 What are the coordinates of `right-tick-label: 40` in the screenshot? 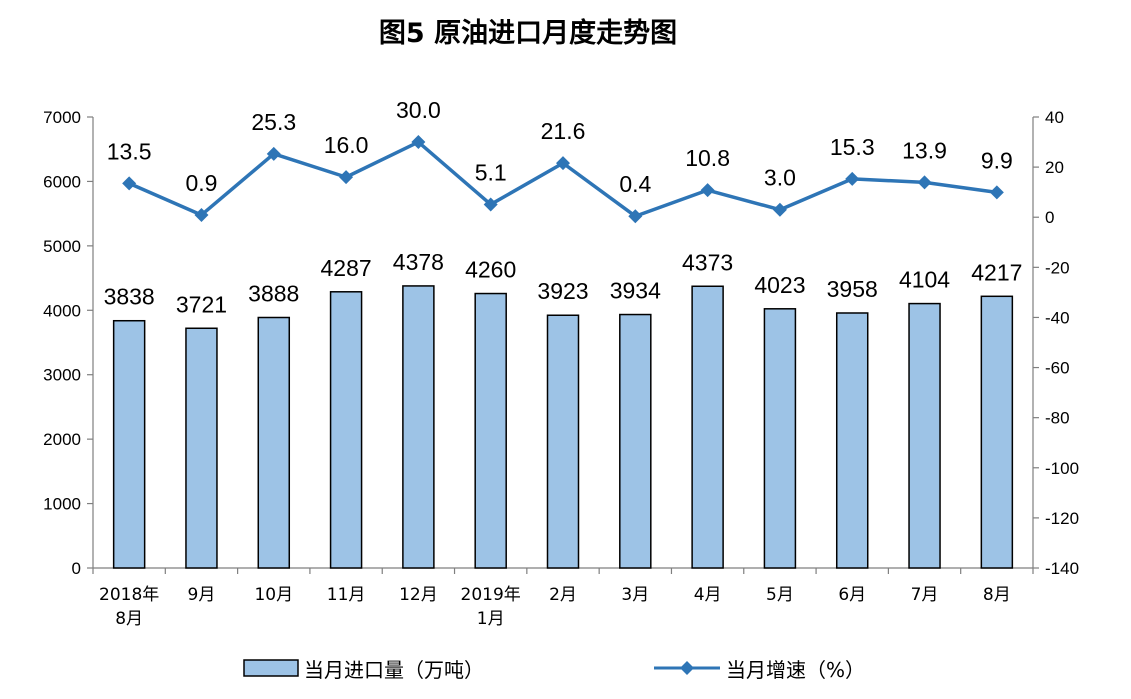 It's located at (1054, 117).